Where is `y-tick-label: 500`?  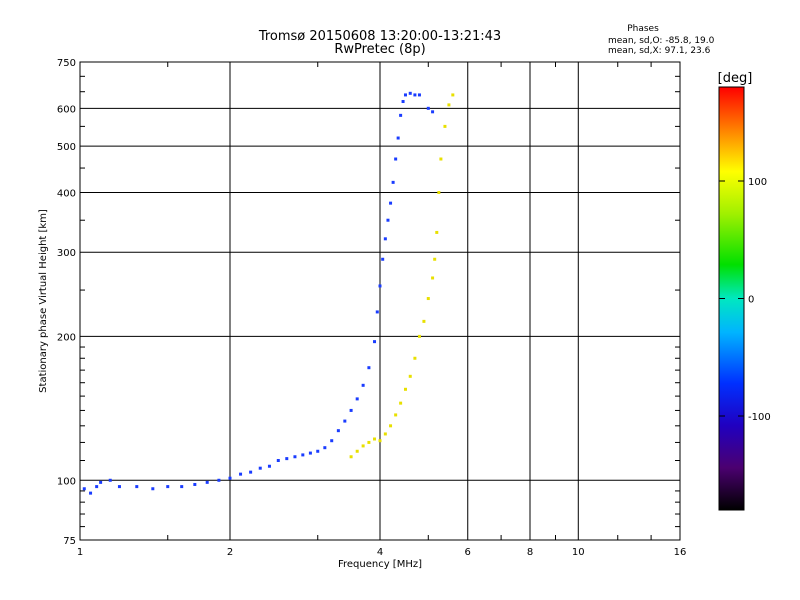
y-tick-label: 500 is located at coordinates (66, 147).